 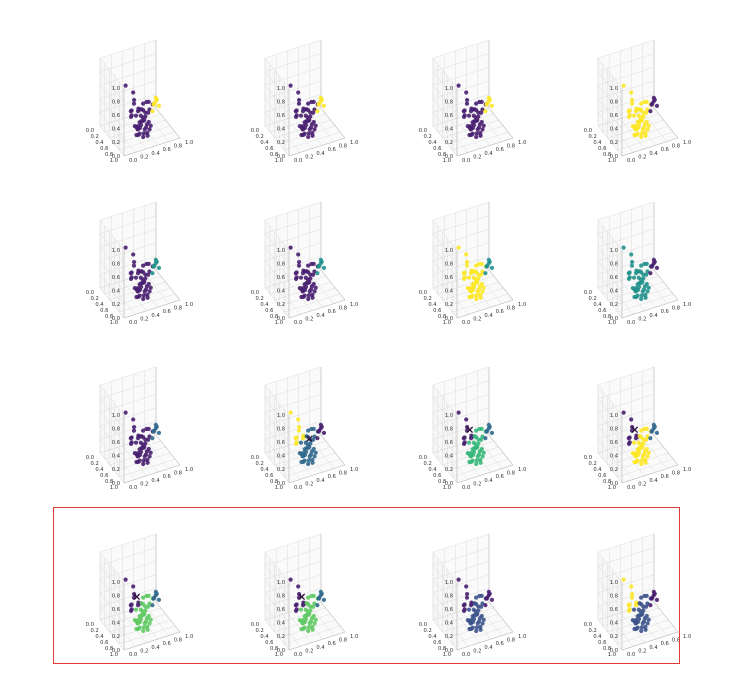 What do you see at coordinates (614, 157) in the screenshot?
I see `z-tick-label: 0.0` at bounding box center [614, 157].